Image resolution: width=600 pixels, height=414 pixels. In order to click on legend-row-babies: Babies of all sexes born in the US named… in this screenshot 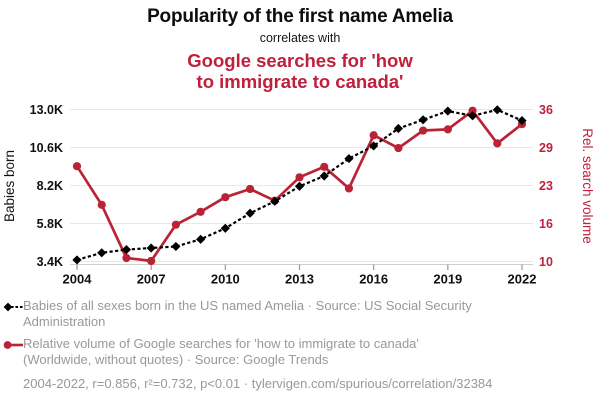, I will do `click(300, 313)`.